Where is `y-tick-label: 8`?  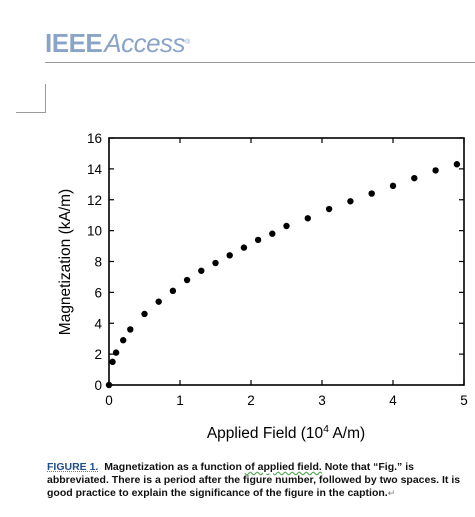
y-tick-label: 8 is located at coordinates (98, 262).